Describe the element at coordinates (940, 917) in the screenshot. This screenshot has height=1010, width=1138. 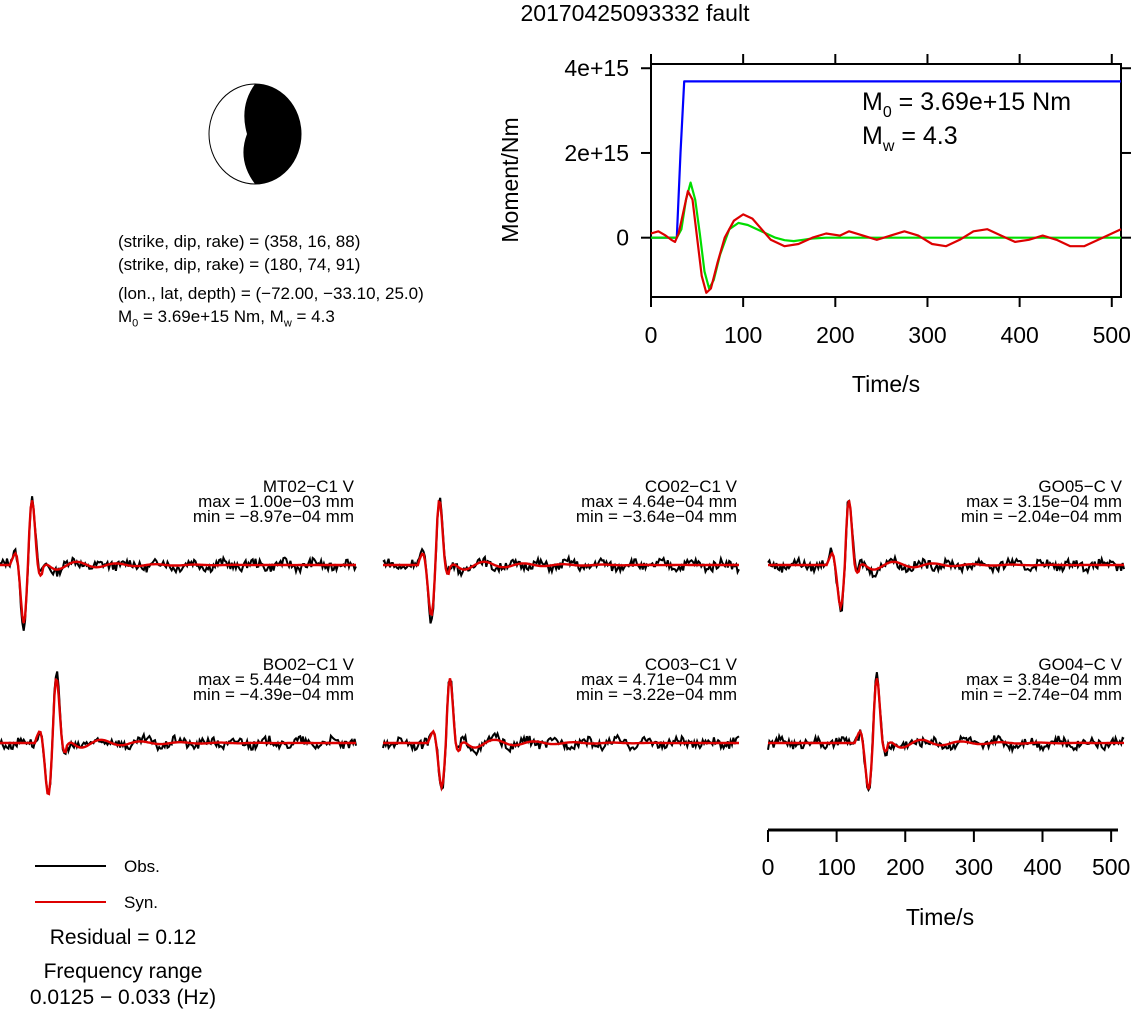
I see `waveform-xlabel: Time/s` at that location.